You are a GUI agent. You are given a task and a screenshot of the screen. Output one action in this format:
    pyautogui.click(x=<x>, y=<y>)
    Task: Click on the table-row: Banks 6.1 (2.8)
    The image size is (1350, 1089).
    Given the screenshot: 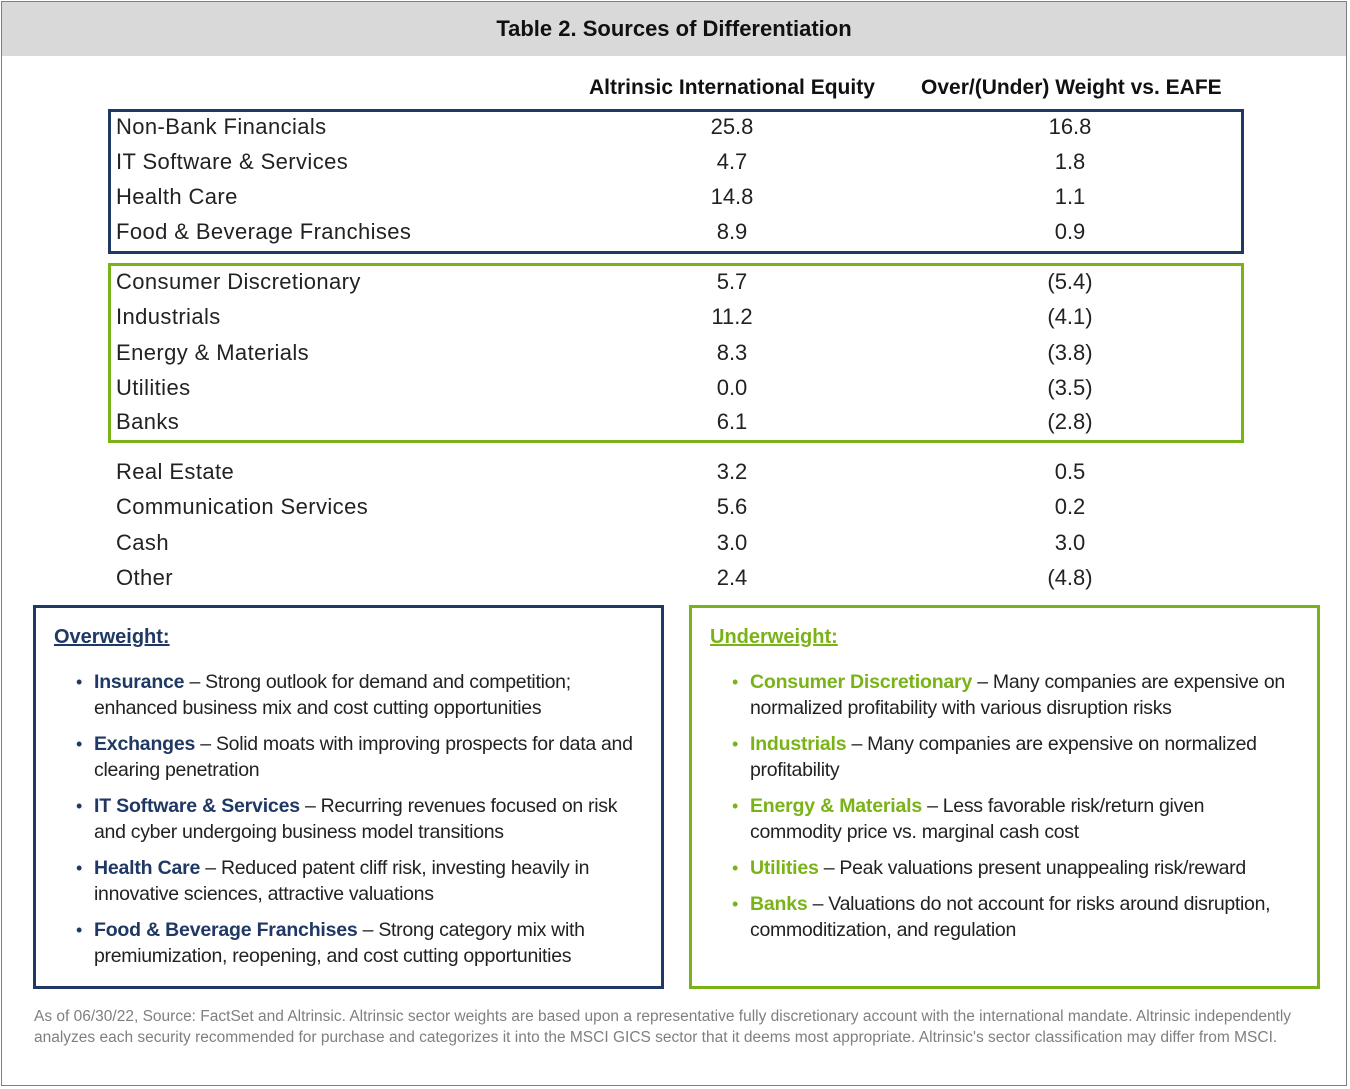 What is the action you would take?
    pyautogui.click(x=676, y=424)
    